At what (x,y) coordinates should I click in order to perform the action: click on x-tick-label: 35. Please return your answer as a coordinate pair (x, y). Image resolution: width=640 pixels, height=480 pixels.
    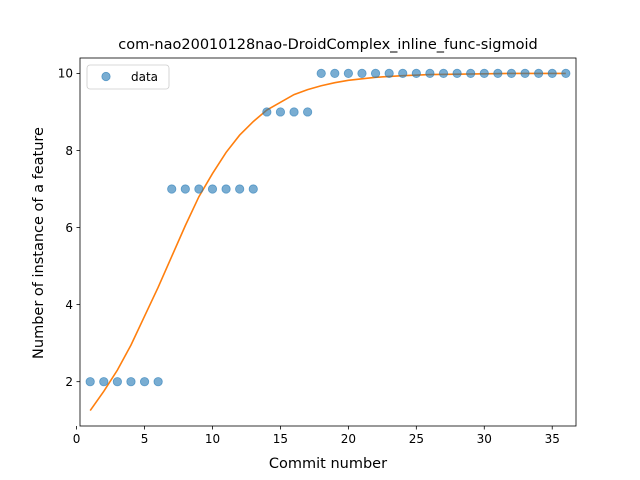
    Looking at the image, I should click on (552, 439).